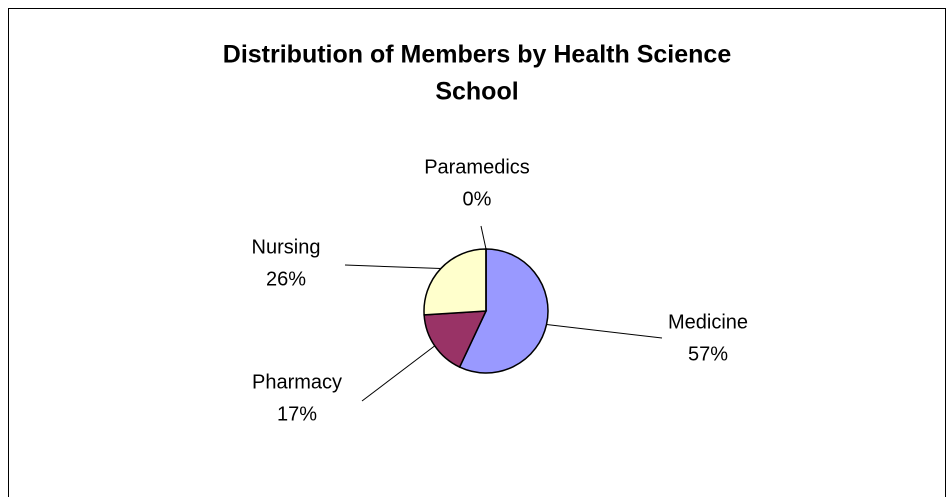 Image resolution: width=951 pixels, height=497 pixels. I want to click on slice-label: Medicine, so click(708, 322).